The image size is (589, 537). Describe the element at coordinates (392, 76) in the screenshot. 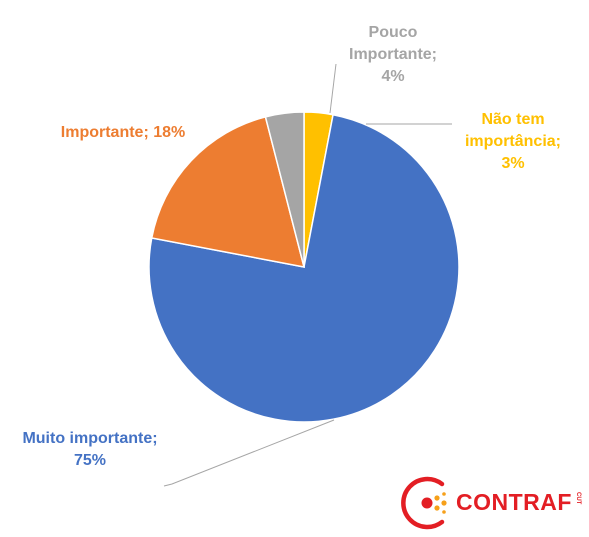

I see `data-label-line: 4%` at that location.